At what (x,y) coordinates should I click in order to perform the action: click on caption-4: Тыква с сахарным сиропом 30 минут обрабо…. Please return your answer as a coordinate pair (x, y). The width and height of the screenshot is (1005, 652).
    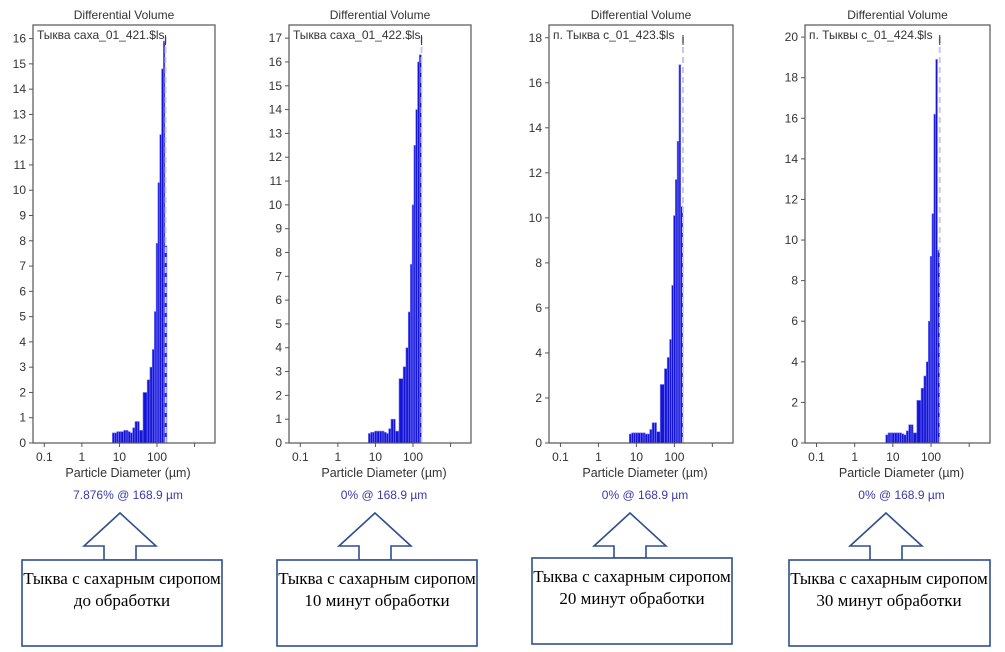
    Looking at the image, I should click on (889, 589).